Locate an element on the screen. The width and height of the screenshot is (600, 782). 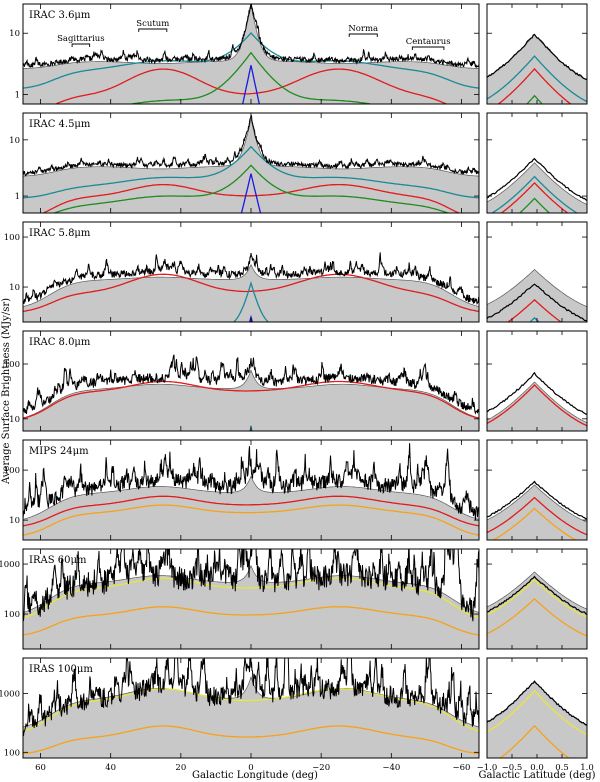
panel-6: 100 1000 IRAS 60μm is located at coordinates (294, 599).